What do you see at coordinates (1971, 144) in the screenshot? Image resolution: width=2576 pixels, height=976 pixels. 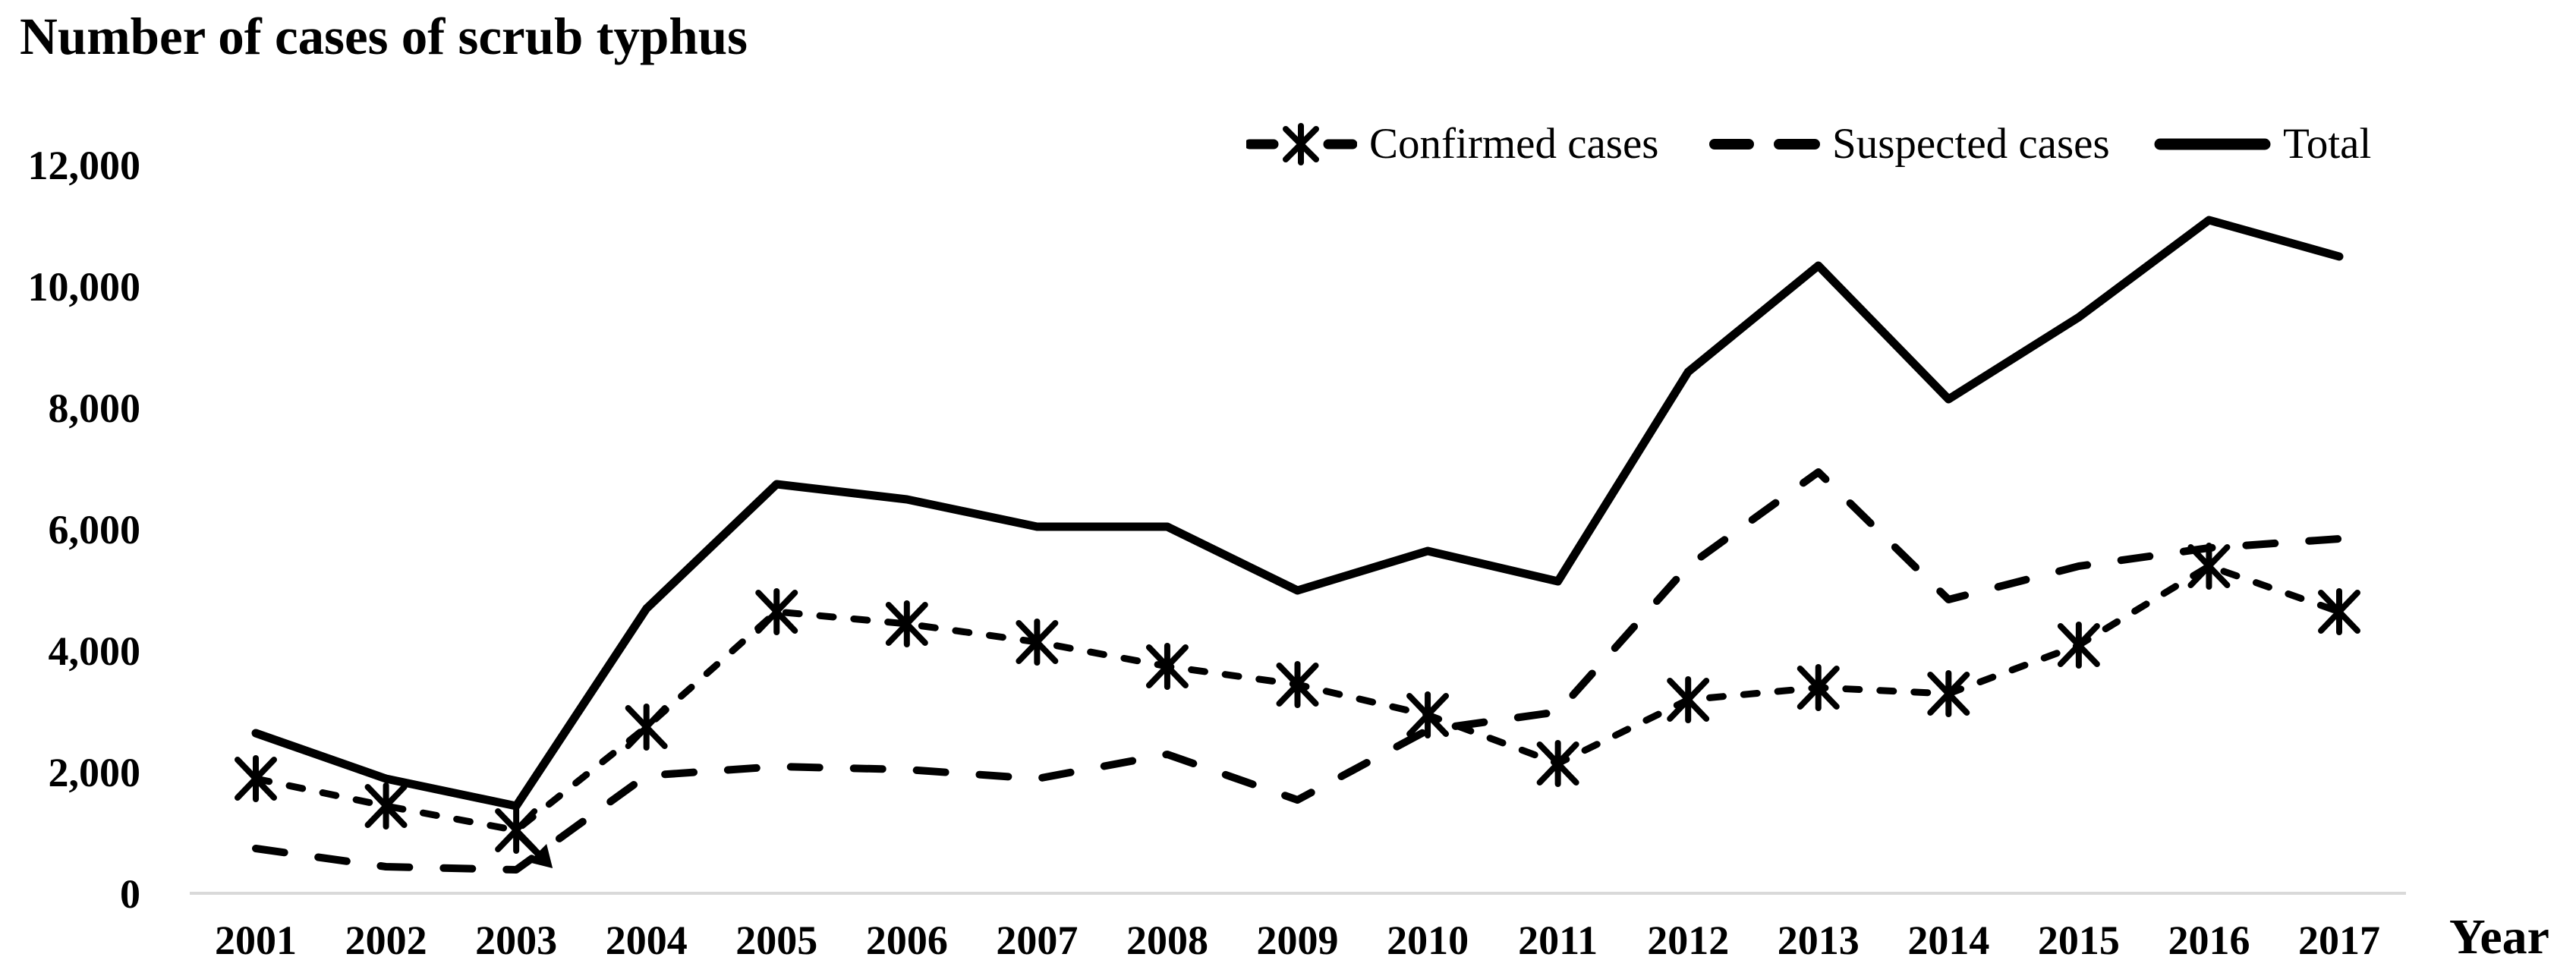 I see `legend-label-suspected: Suspected cases` at bounding box center [1971, 144].